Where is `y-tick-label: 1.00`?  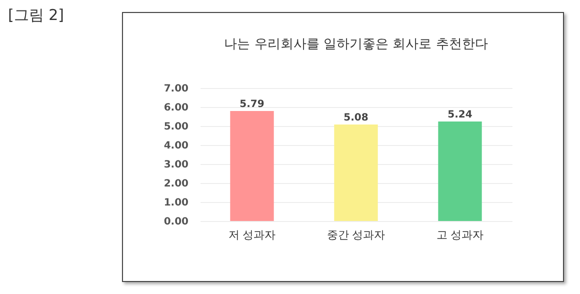 y-tick-label: 1.00 is located at coordinates (176, 203).